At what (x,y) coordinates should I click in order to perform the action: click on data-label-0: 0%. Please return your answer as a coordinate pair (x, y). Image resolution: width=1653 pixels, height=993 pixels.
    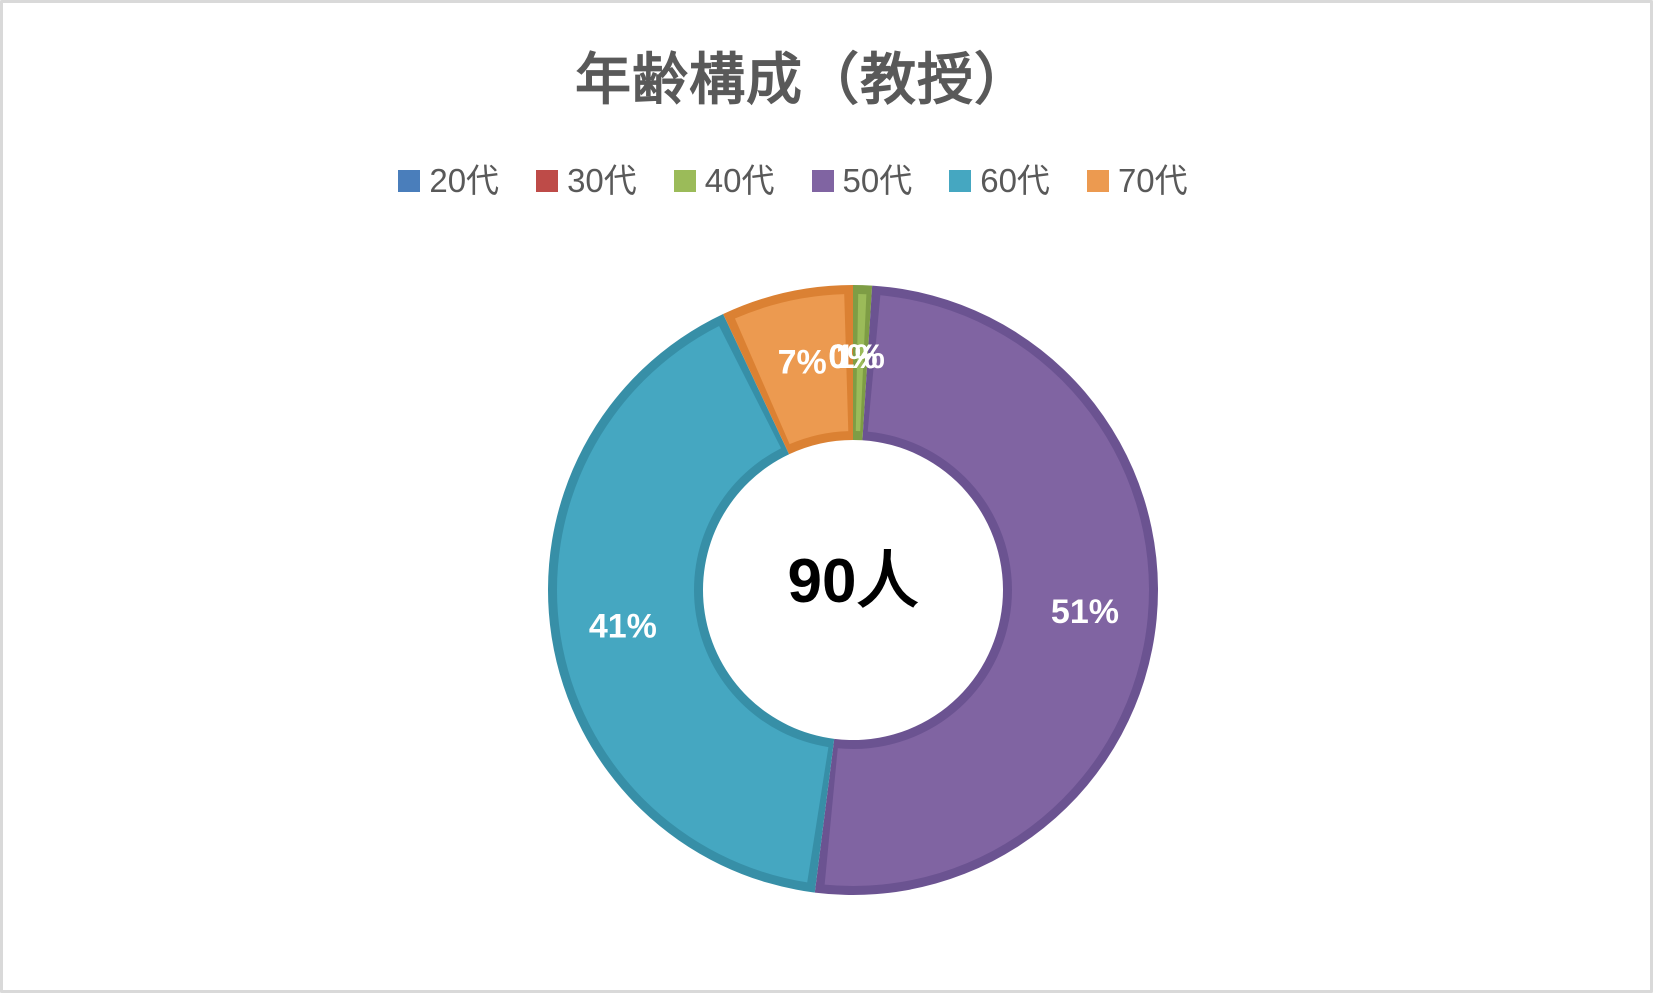
    Looking at the image, I should click on (852, 357).